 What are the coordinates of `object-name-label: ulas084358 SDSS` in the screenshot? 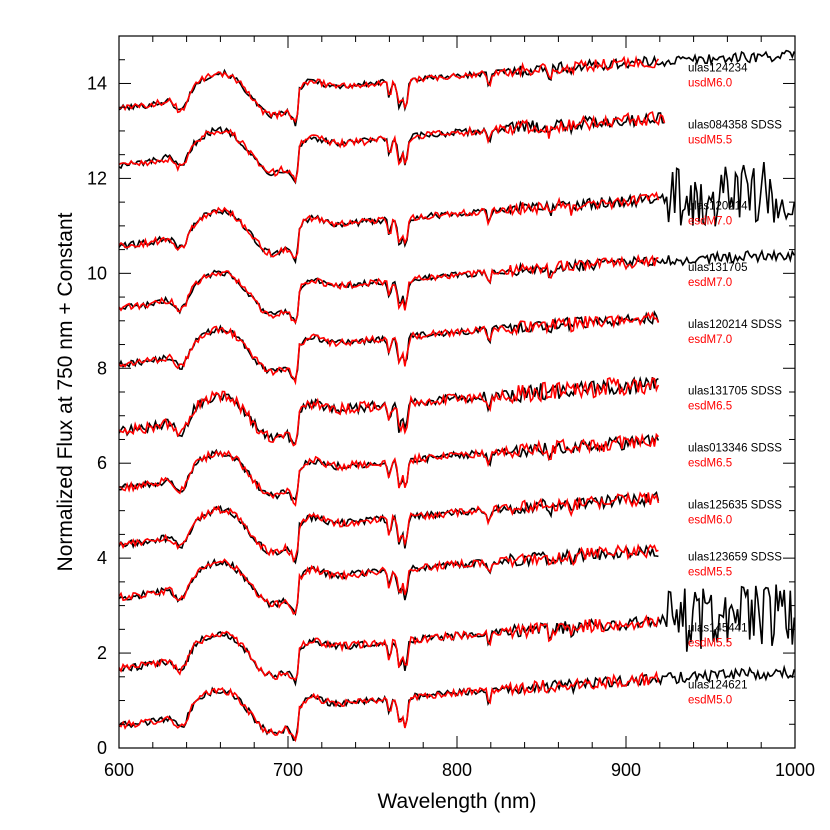 It's located at (735, 126).